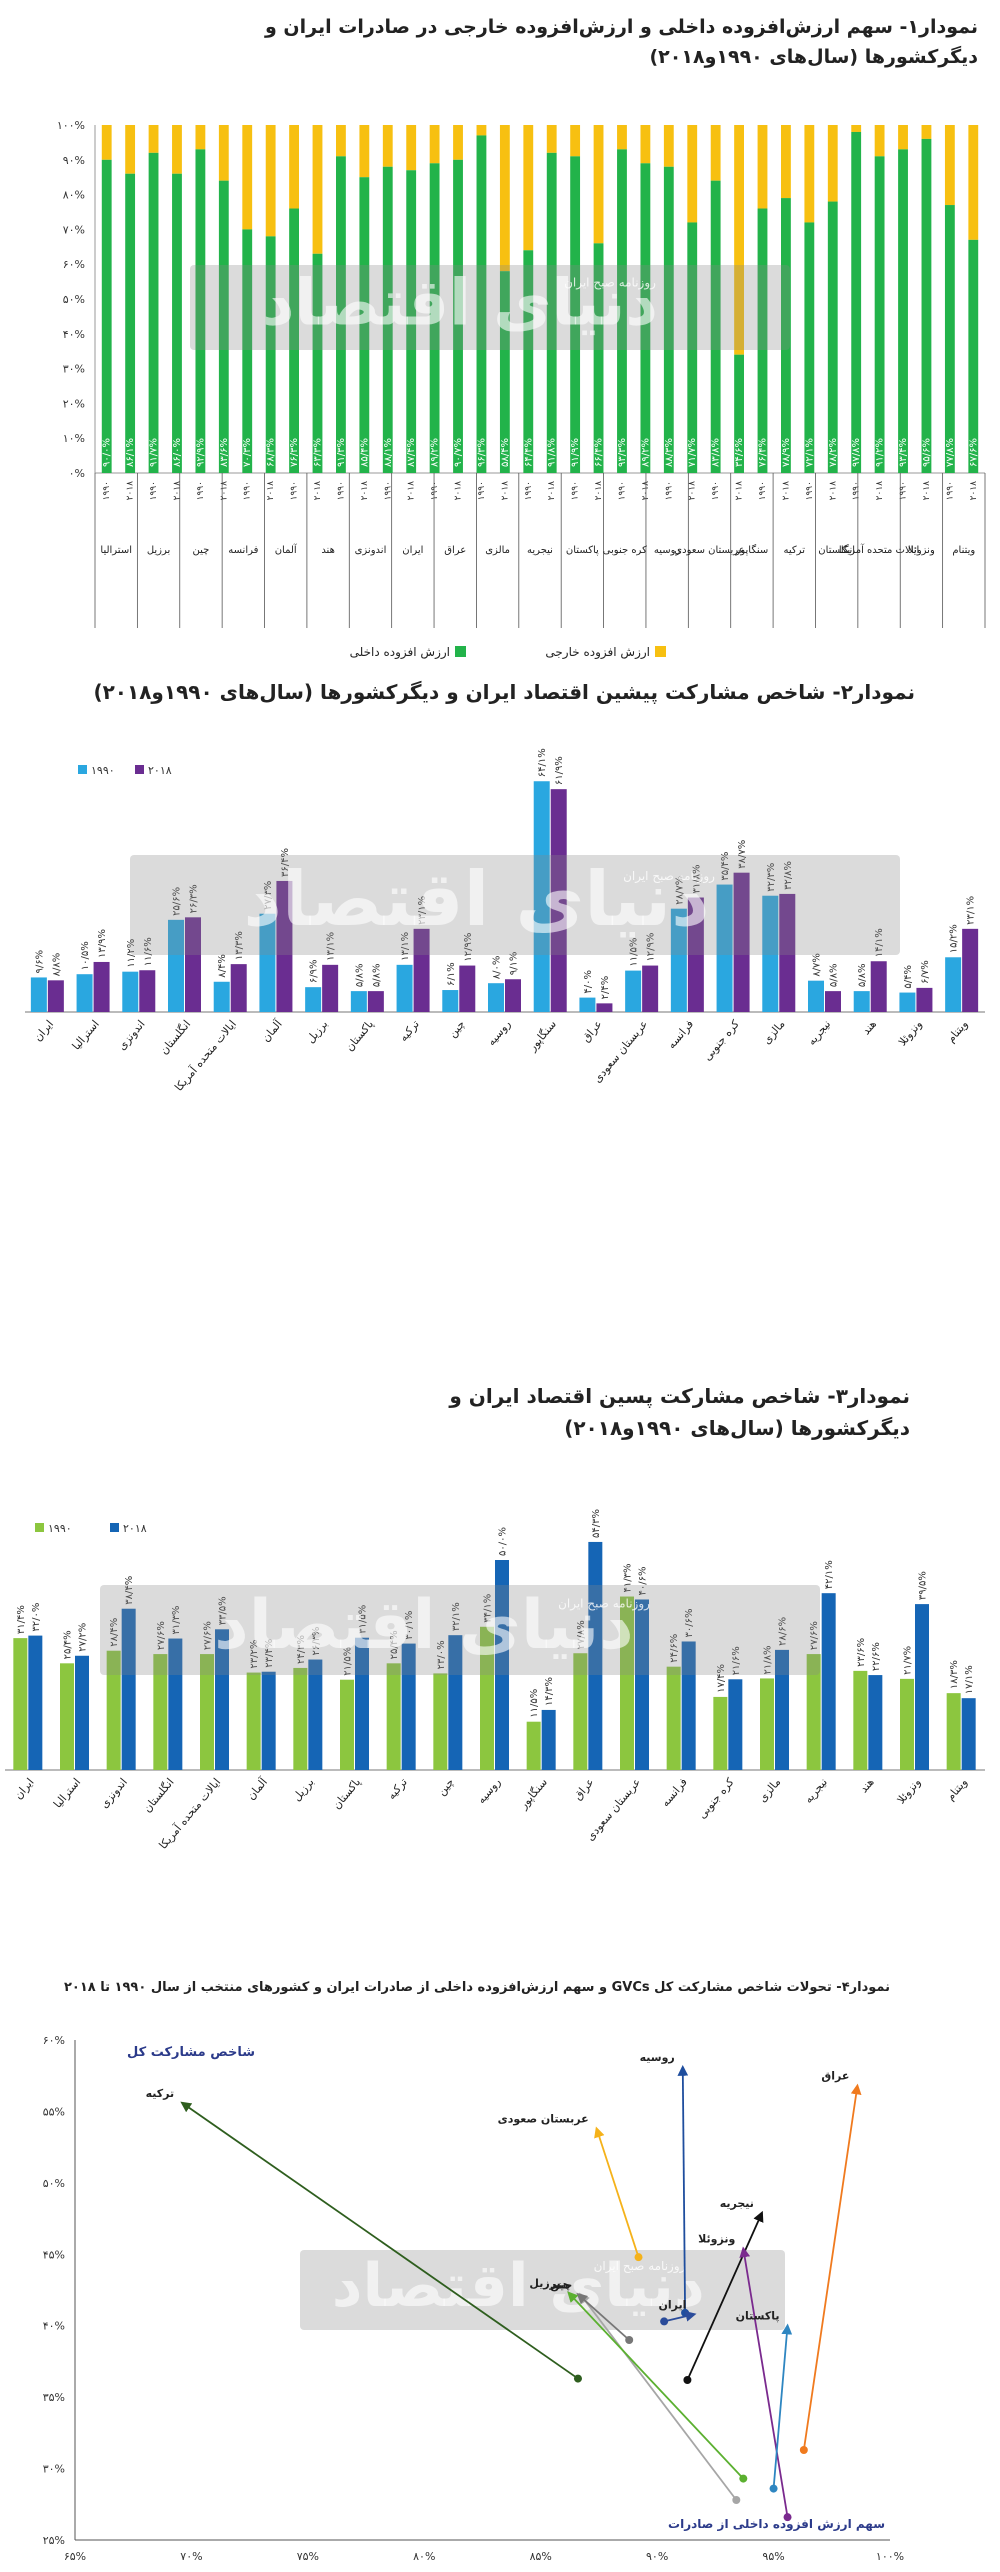  I want to click on y-tick-label: ۵۰%, so click(54, 2183).